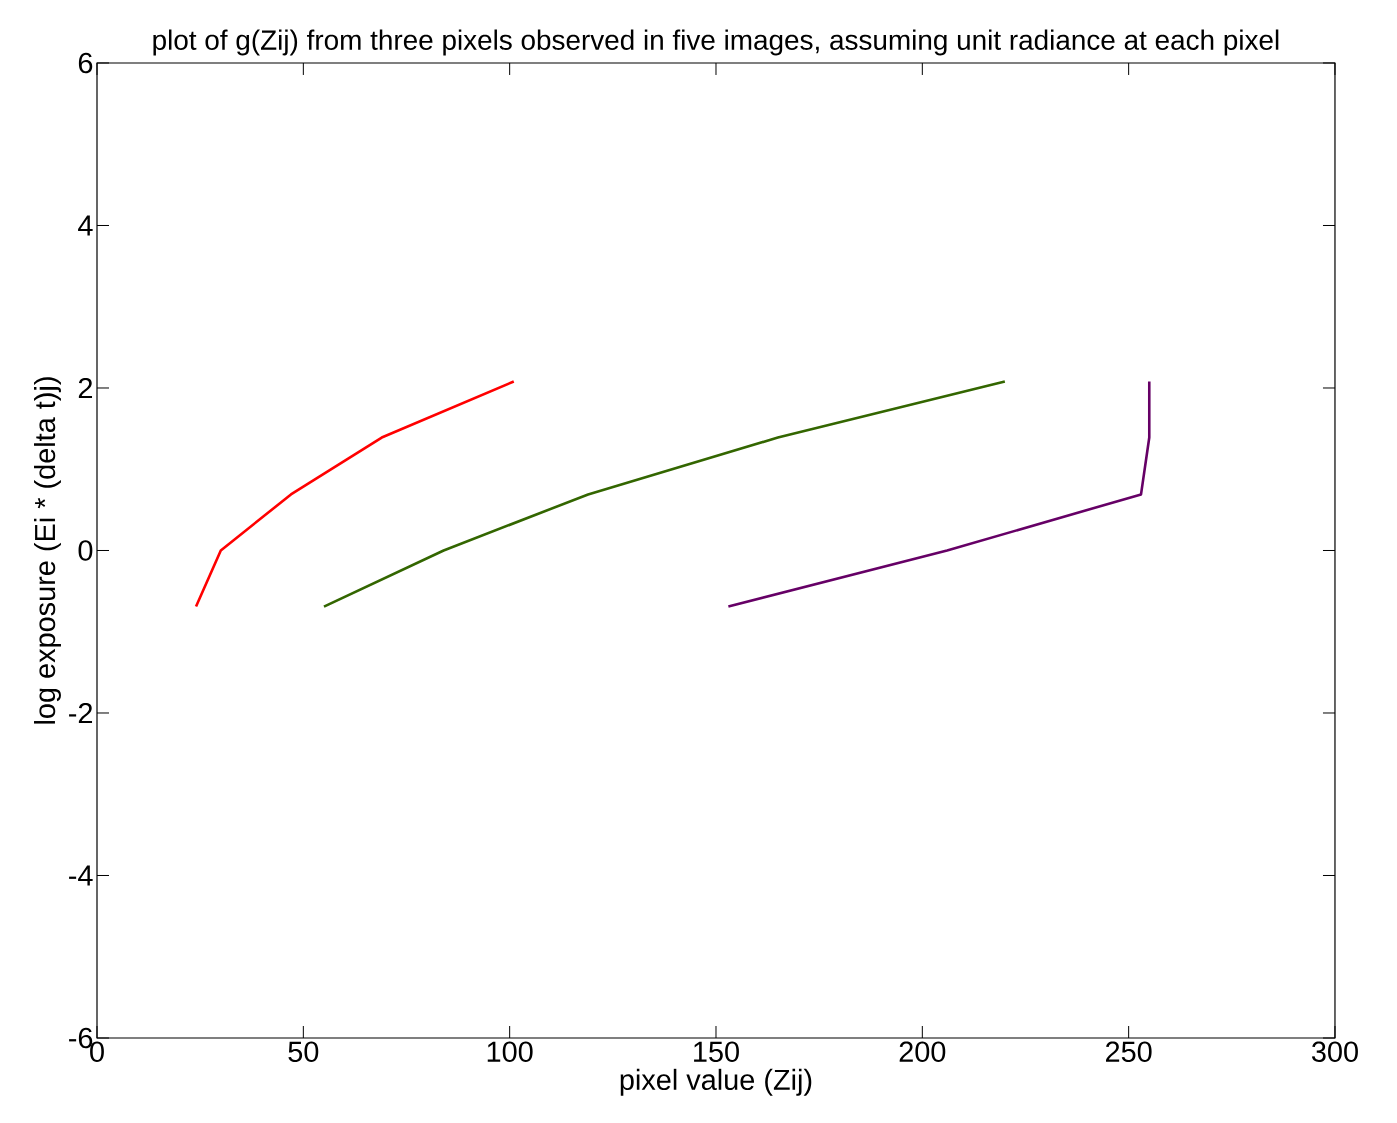  What do you see at coordinates (1334, 1051) in the screenshot?
I see `x-tick-label: 300` at bounding box center [1334, 1051].